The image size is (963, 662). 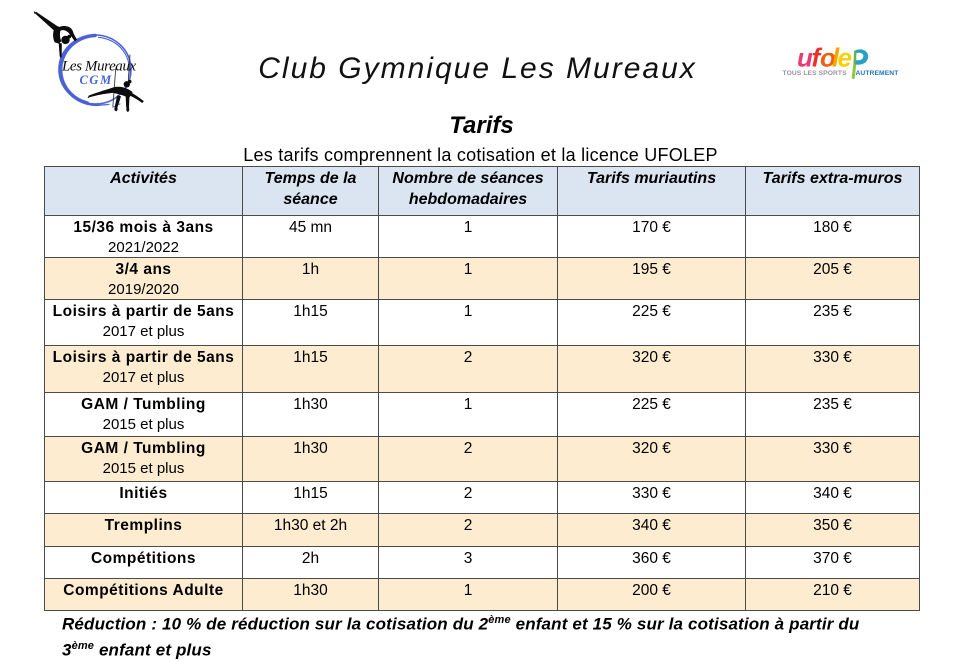 What do you see at coordinates (99, 67) in the screenshot?
I see `svg-text: Les Mureaux` at bounding box center [99, 67].